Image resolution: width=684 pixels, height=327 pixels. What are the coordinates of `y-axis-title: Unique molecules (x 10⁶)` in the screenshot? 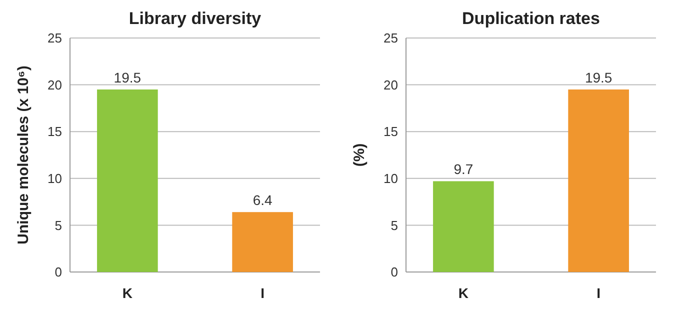 It's located at (23, 155).